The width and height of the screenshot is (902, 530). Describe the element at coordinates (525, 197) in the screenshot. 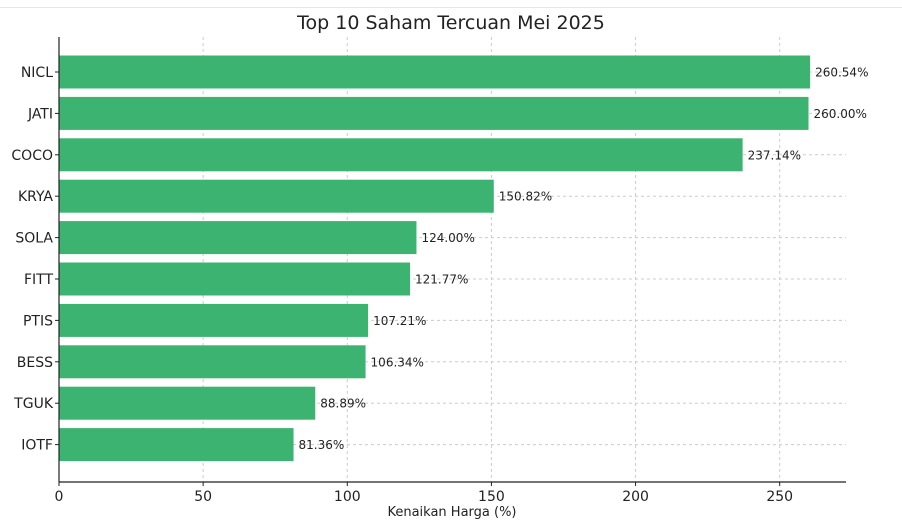

I see `data-label: 150.82%` at that location.